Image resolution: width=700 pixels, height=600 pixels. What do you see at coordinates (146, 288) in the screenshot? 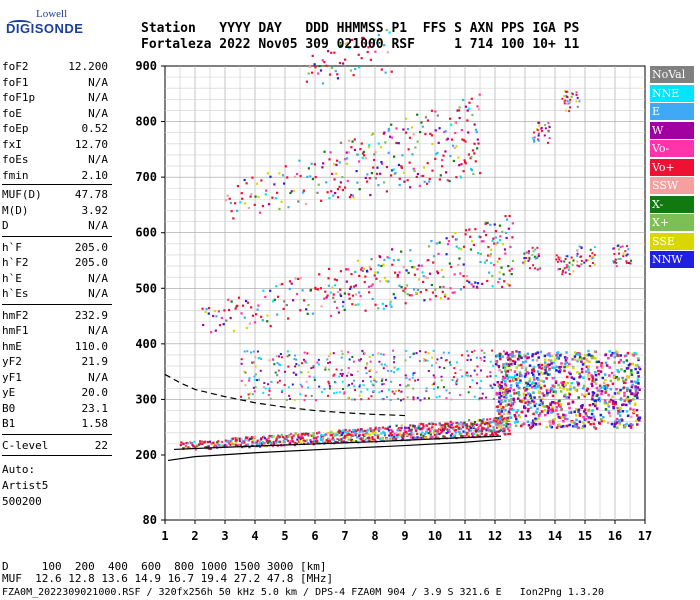
I see `y-tick-label: 500` at bounding box center [146, 288].